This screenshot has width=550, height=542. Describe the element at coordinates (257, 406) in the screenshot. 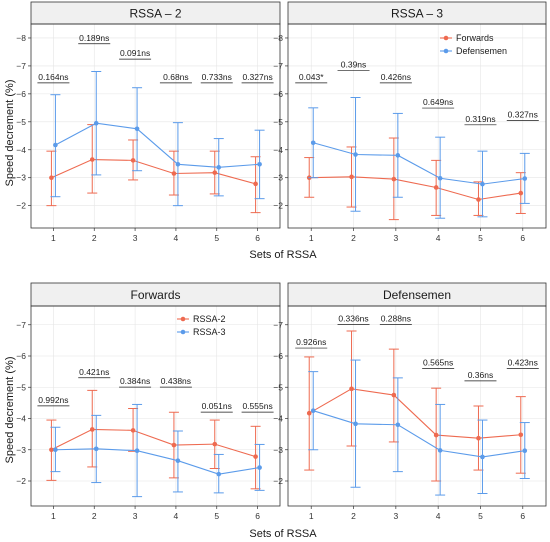

I see `p-value-label: 0.555ns` at that location.